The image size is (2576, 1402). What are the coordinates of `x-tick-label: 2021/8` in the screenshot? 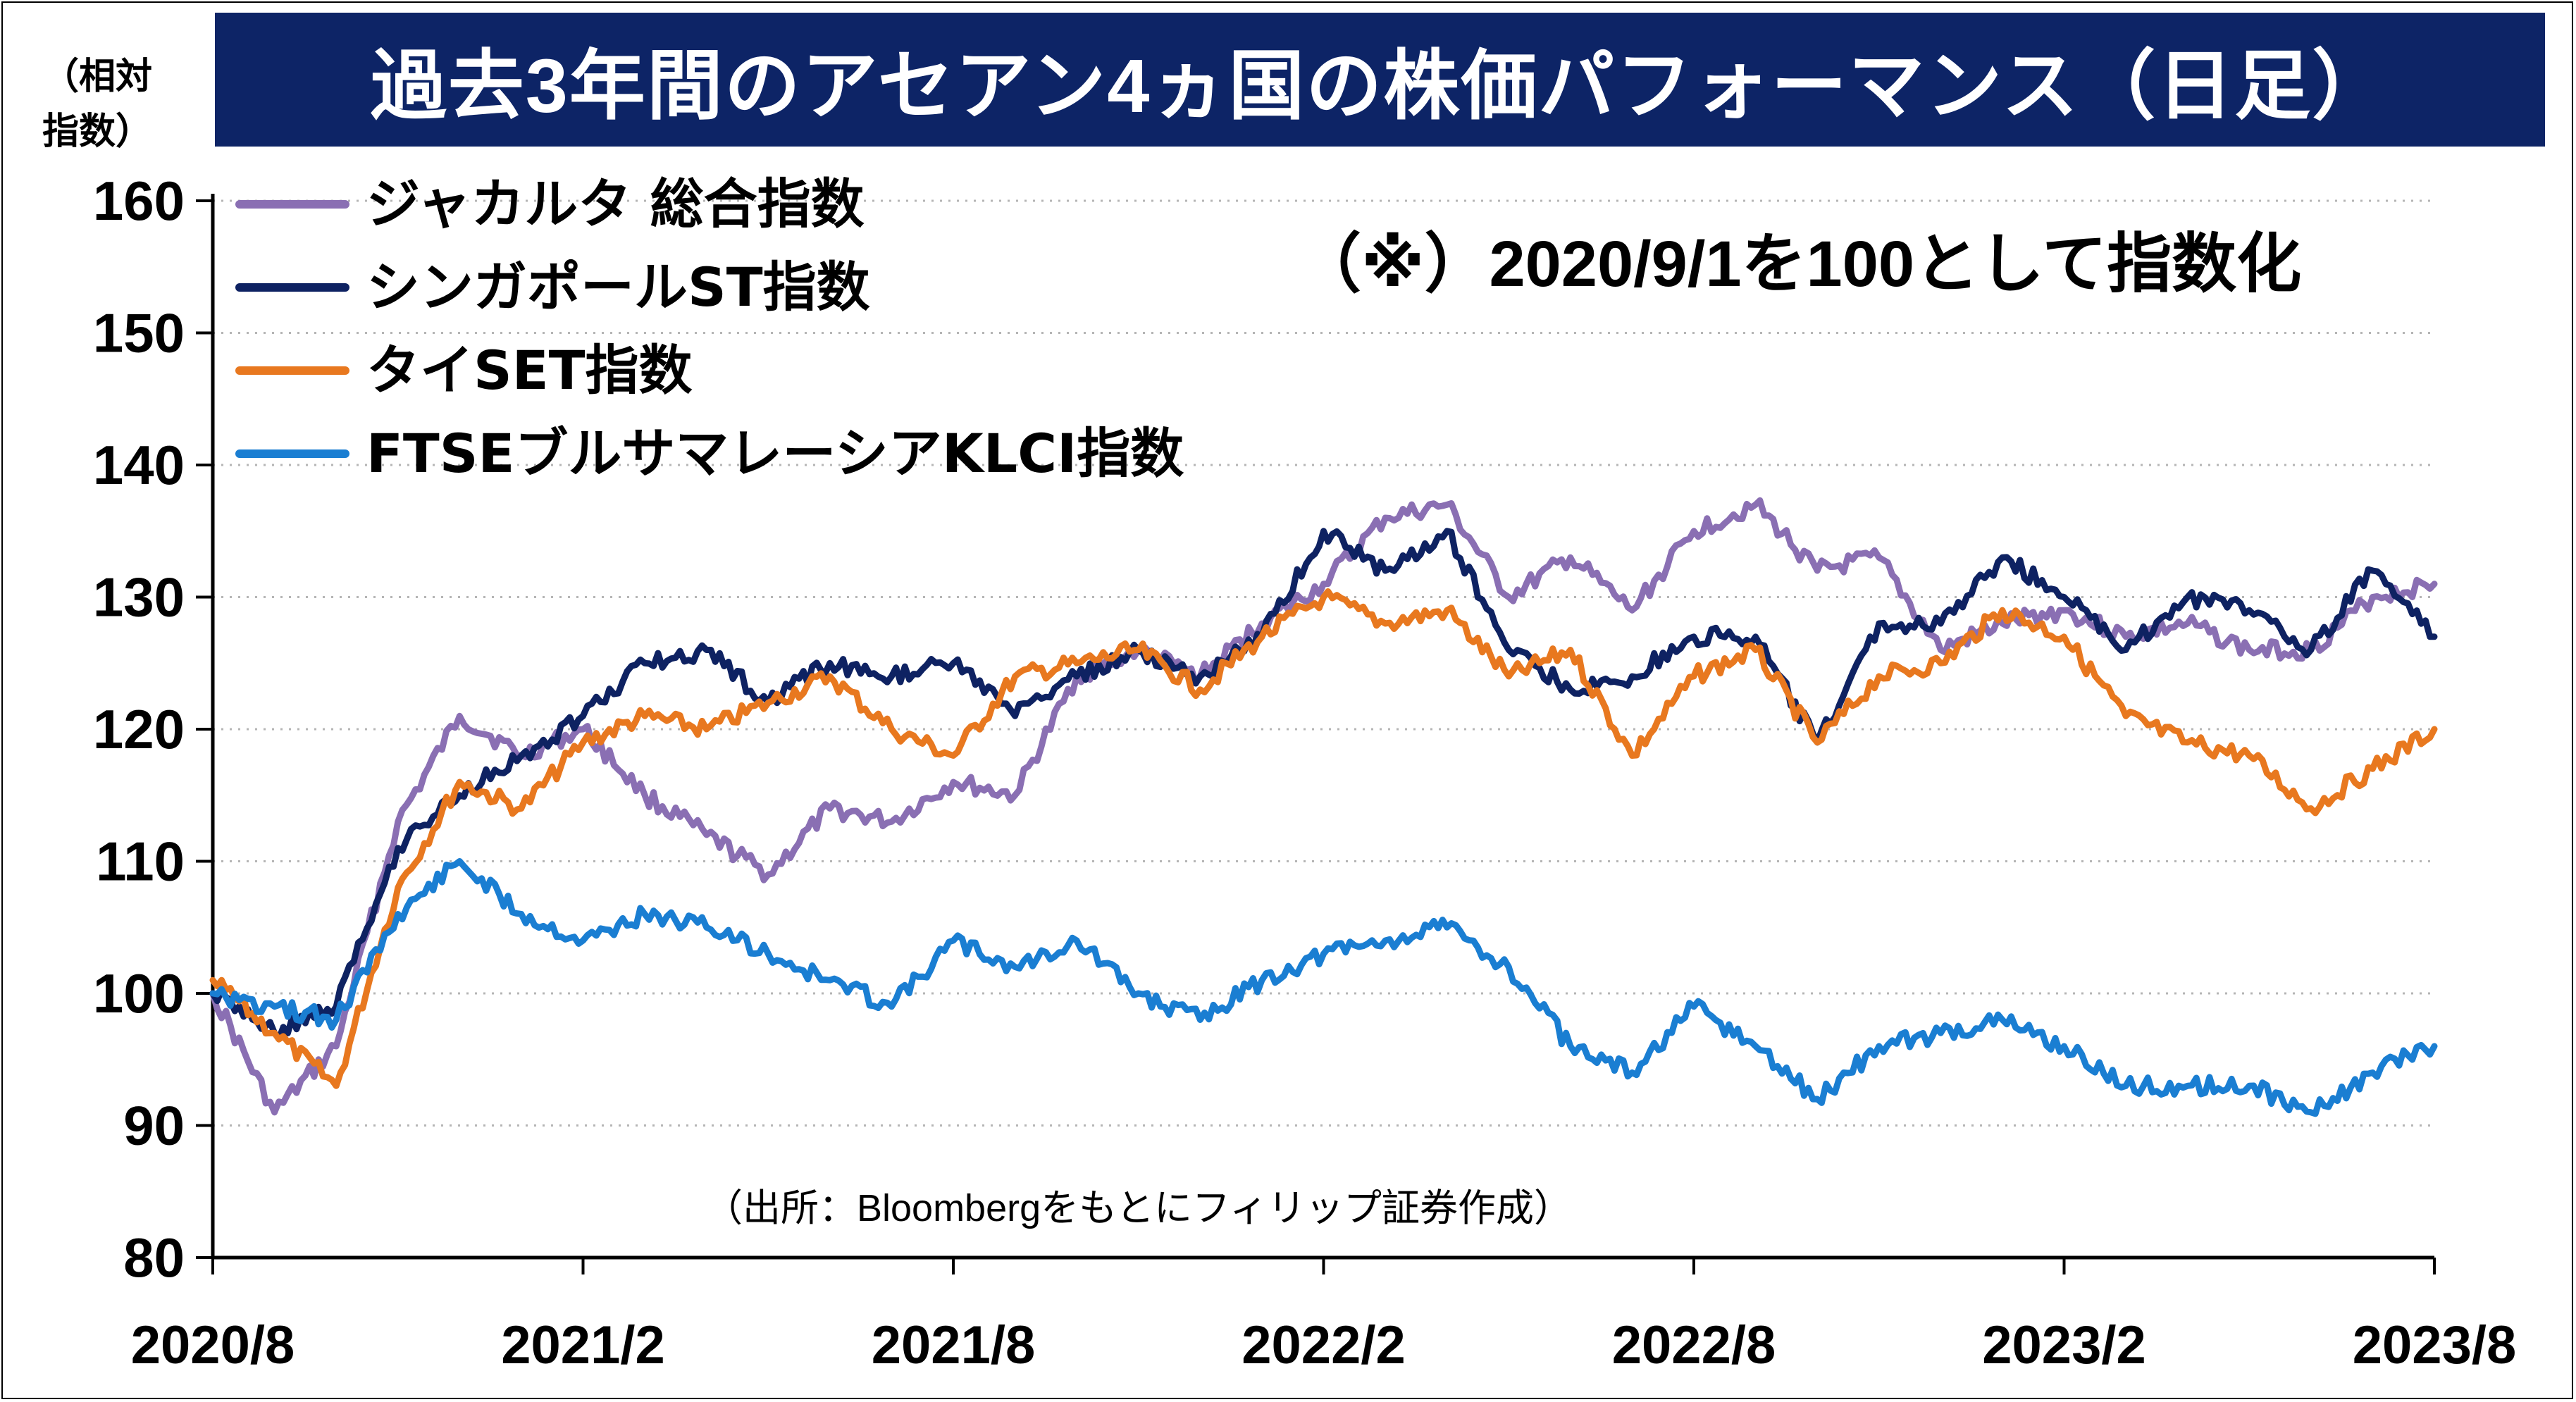 It's located at (954, 1345).